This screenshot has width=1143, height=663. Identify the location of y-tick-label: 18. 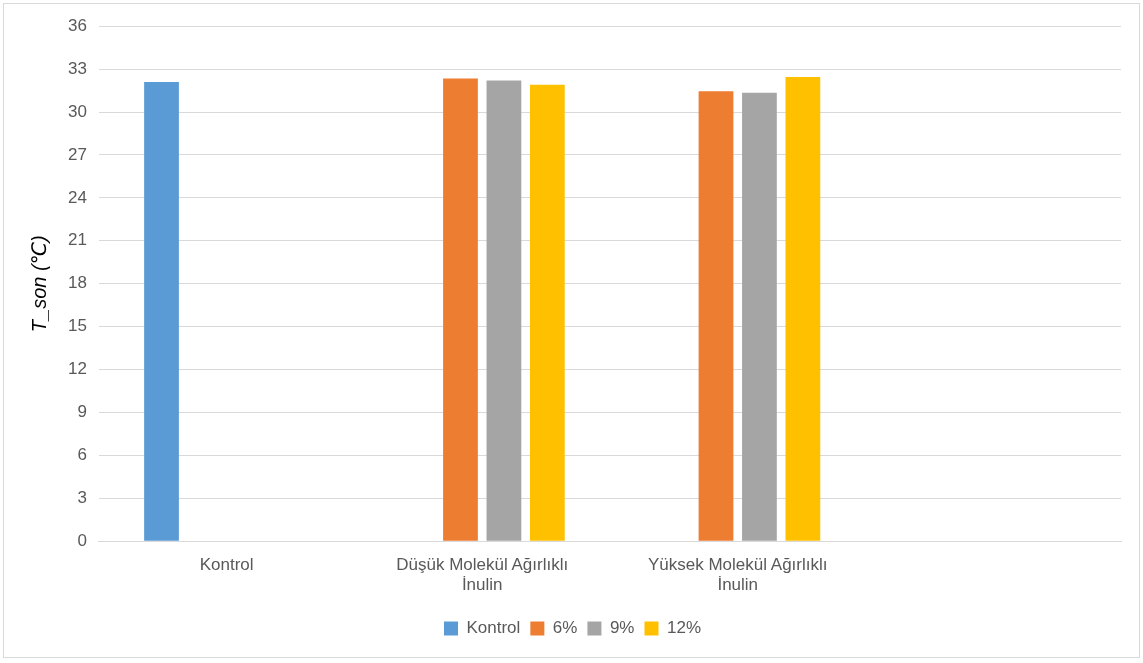
(77, 283).